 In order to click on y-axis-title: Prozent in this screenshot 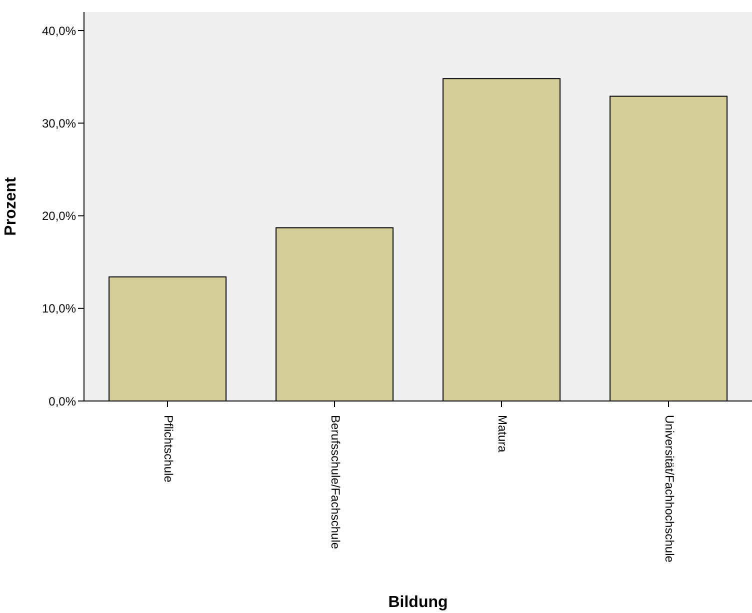, I will do `click(11, 206)`.